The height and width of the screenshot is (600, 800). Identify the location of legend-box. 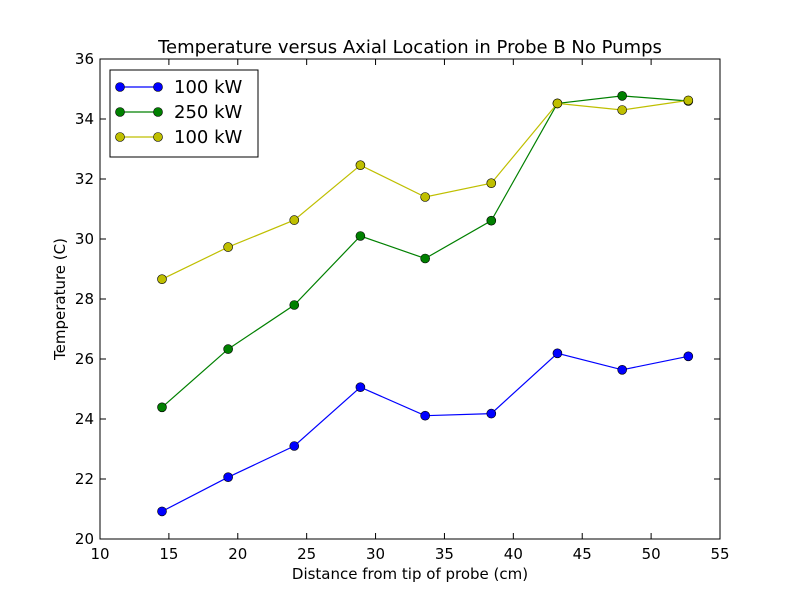
(184, 113).